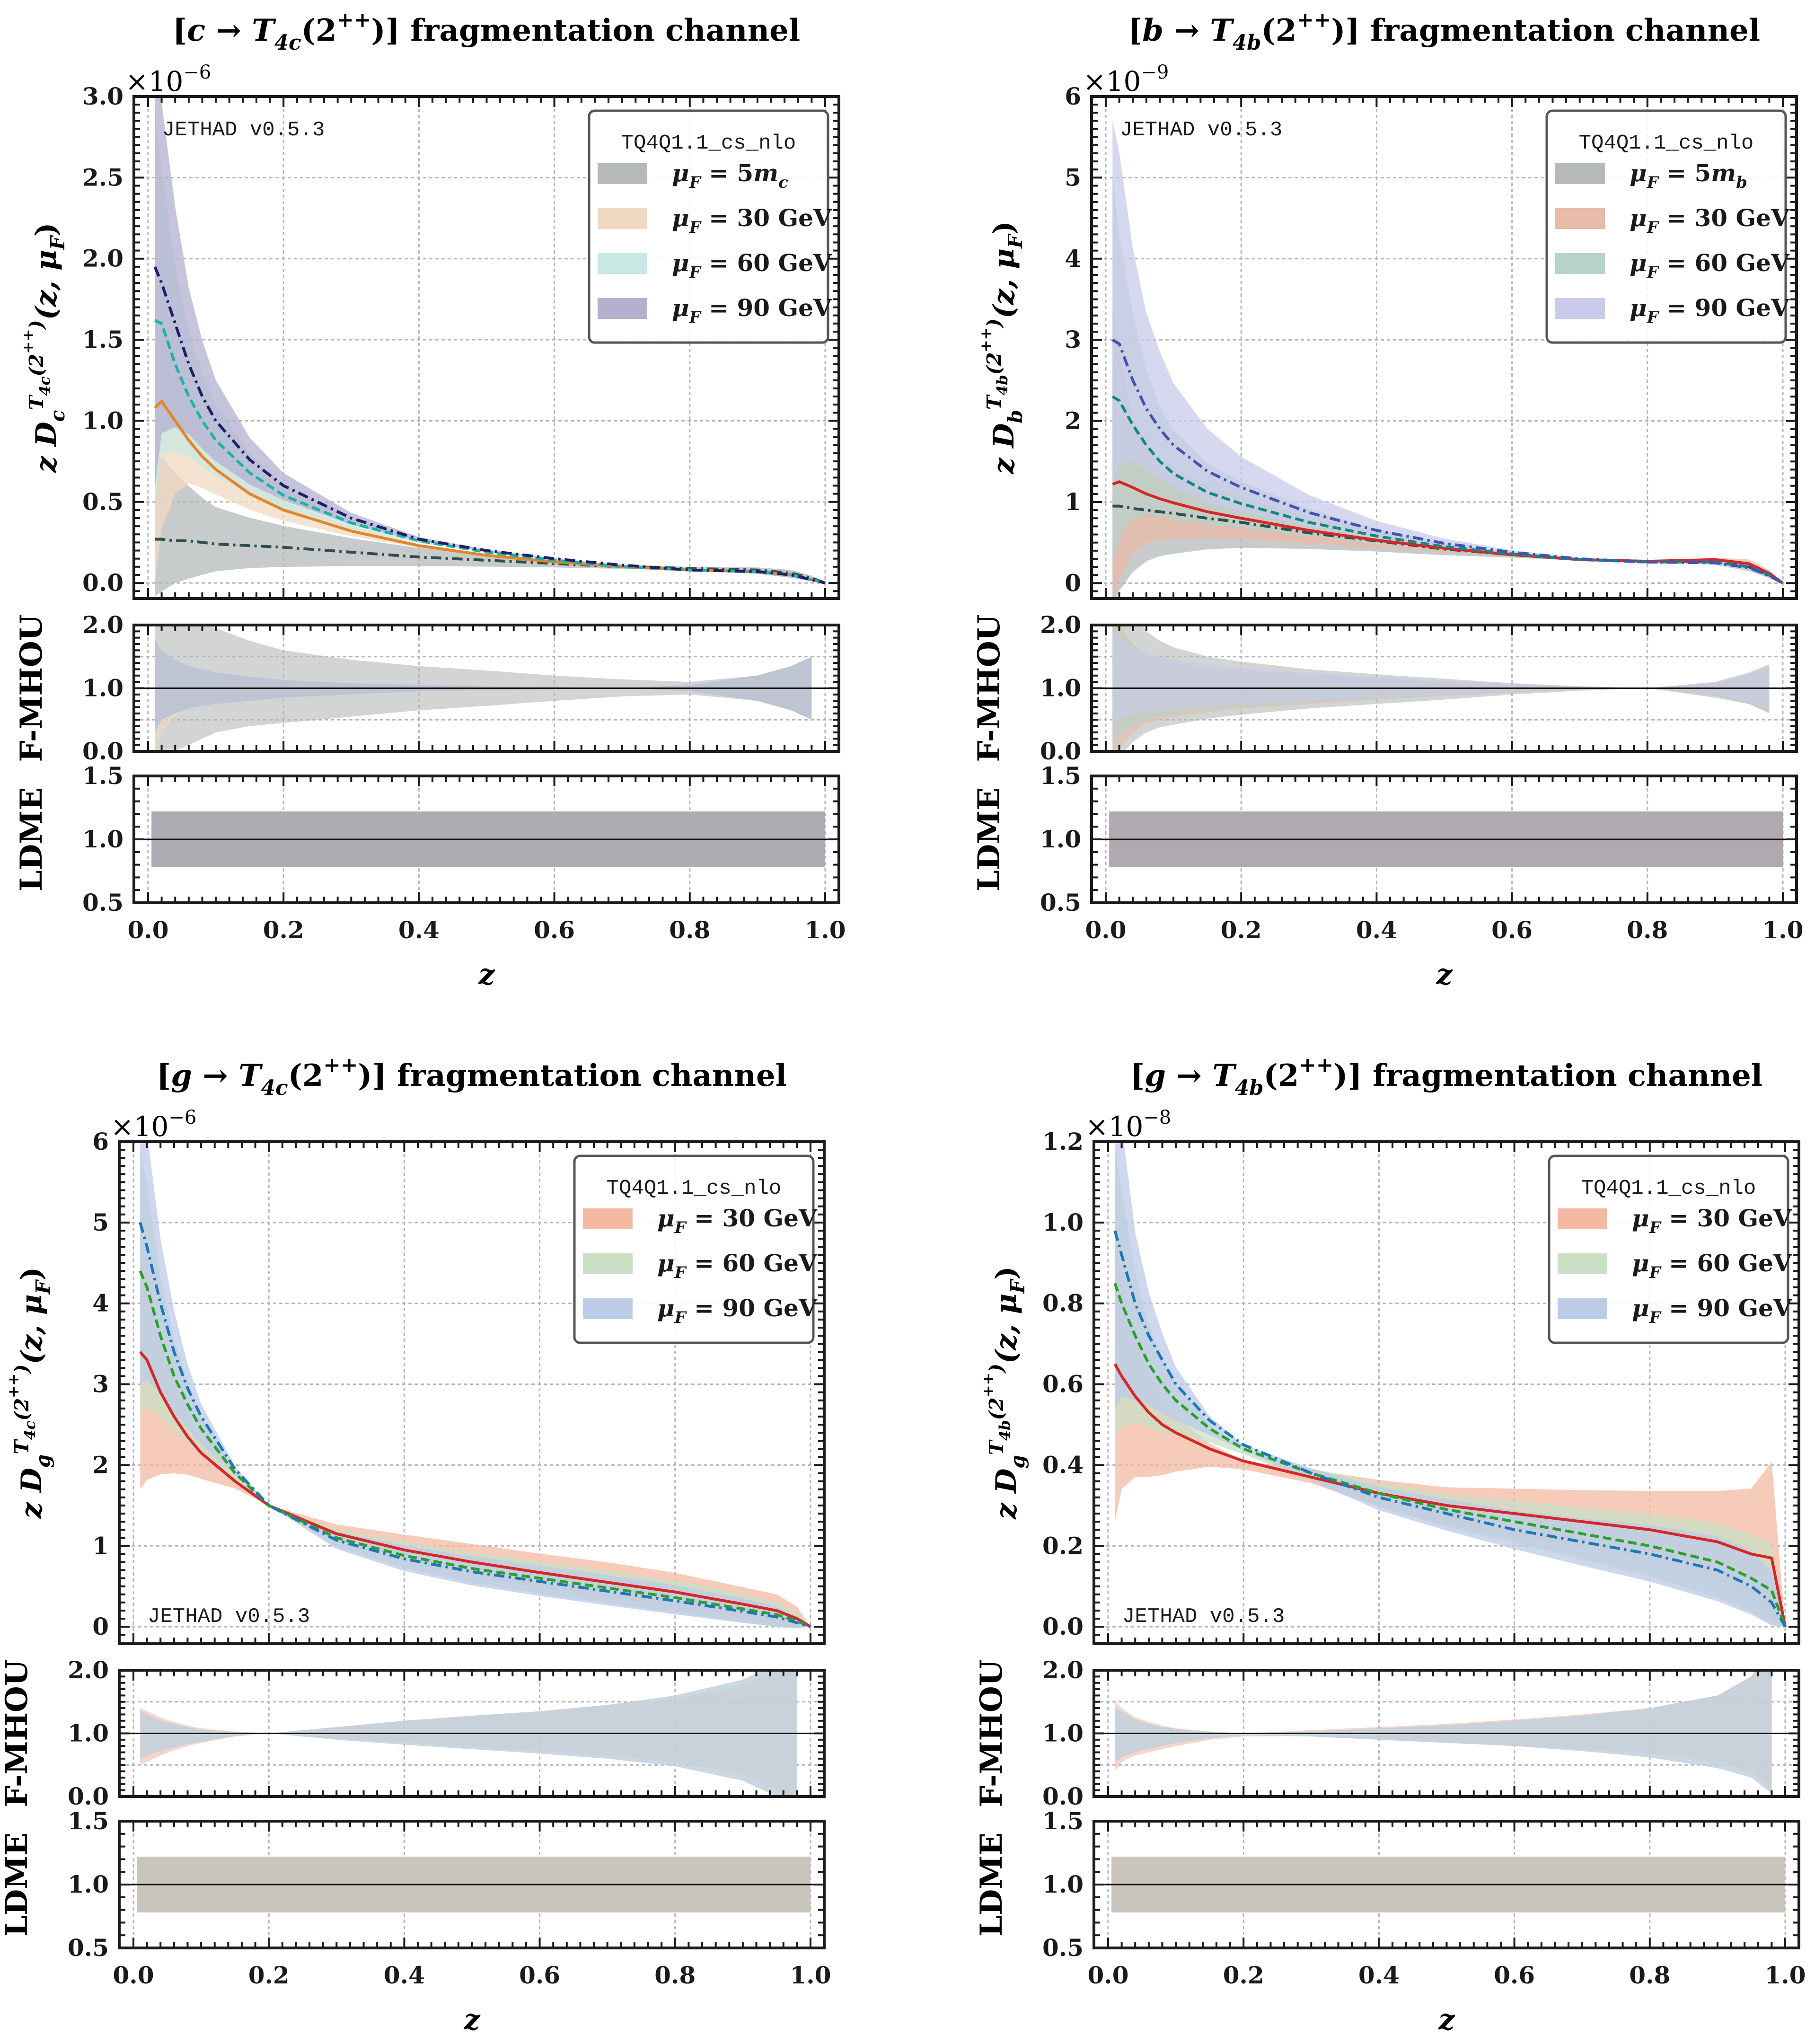 The image size is (1815, 2044). I want to click on y-axis-label: z DcT4c(2++)(z, μF), so click(44, 348).